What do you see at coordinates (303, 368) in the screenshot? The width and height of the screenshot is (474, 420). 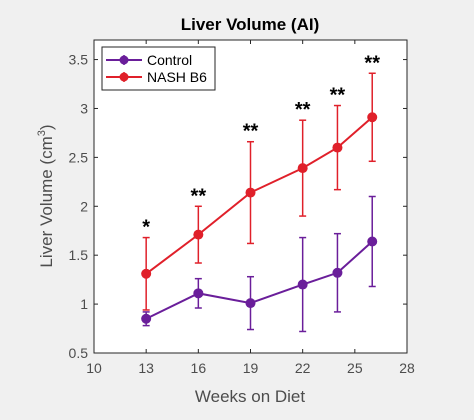 I see `x-tick-label: 22` at bounding box center [303, 368].